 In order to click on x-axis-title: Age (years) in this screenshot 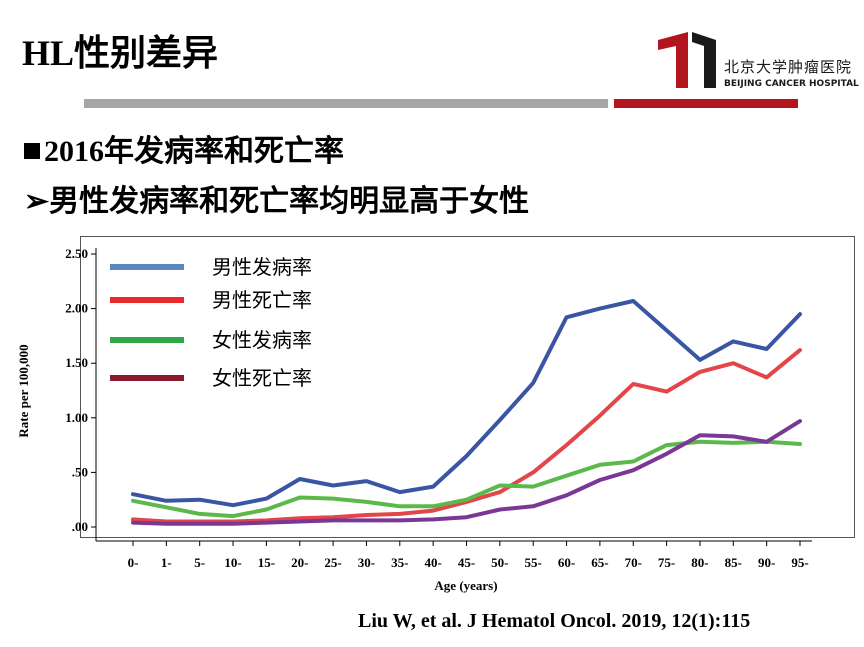, I will do `click(465, 585)`.